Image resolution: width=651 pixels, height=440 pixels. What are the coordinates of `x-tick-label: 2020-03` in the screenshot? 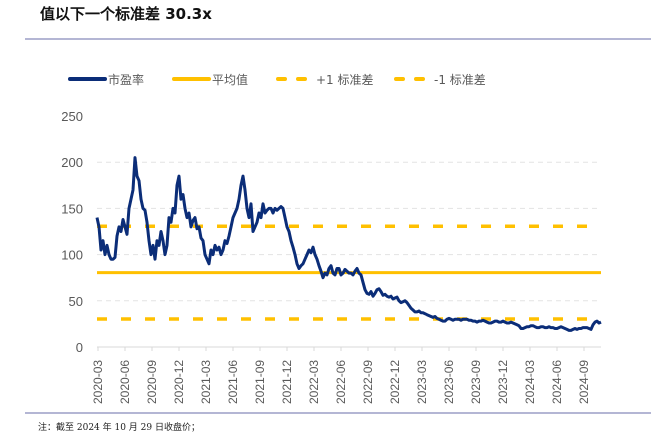 It's located at (98, 382).